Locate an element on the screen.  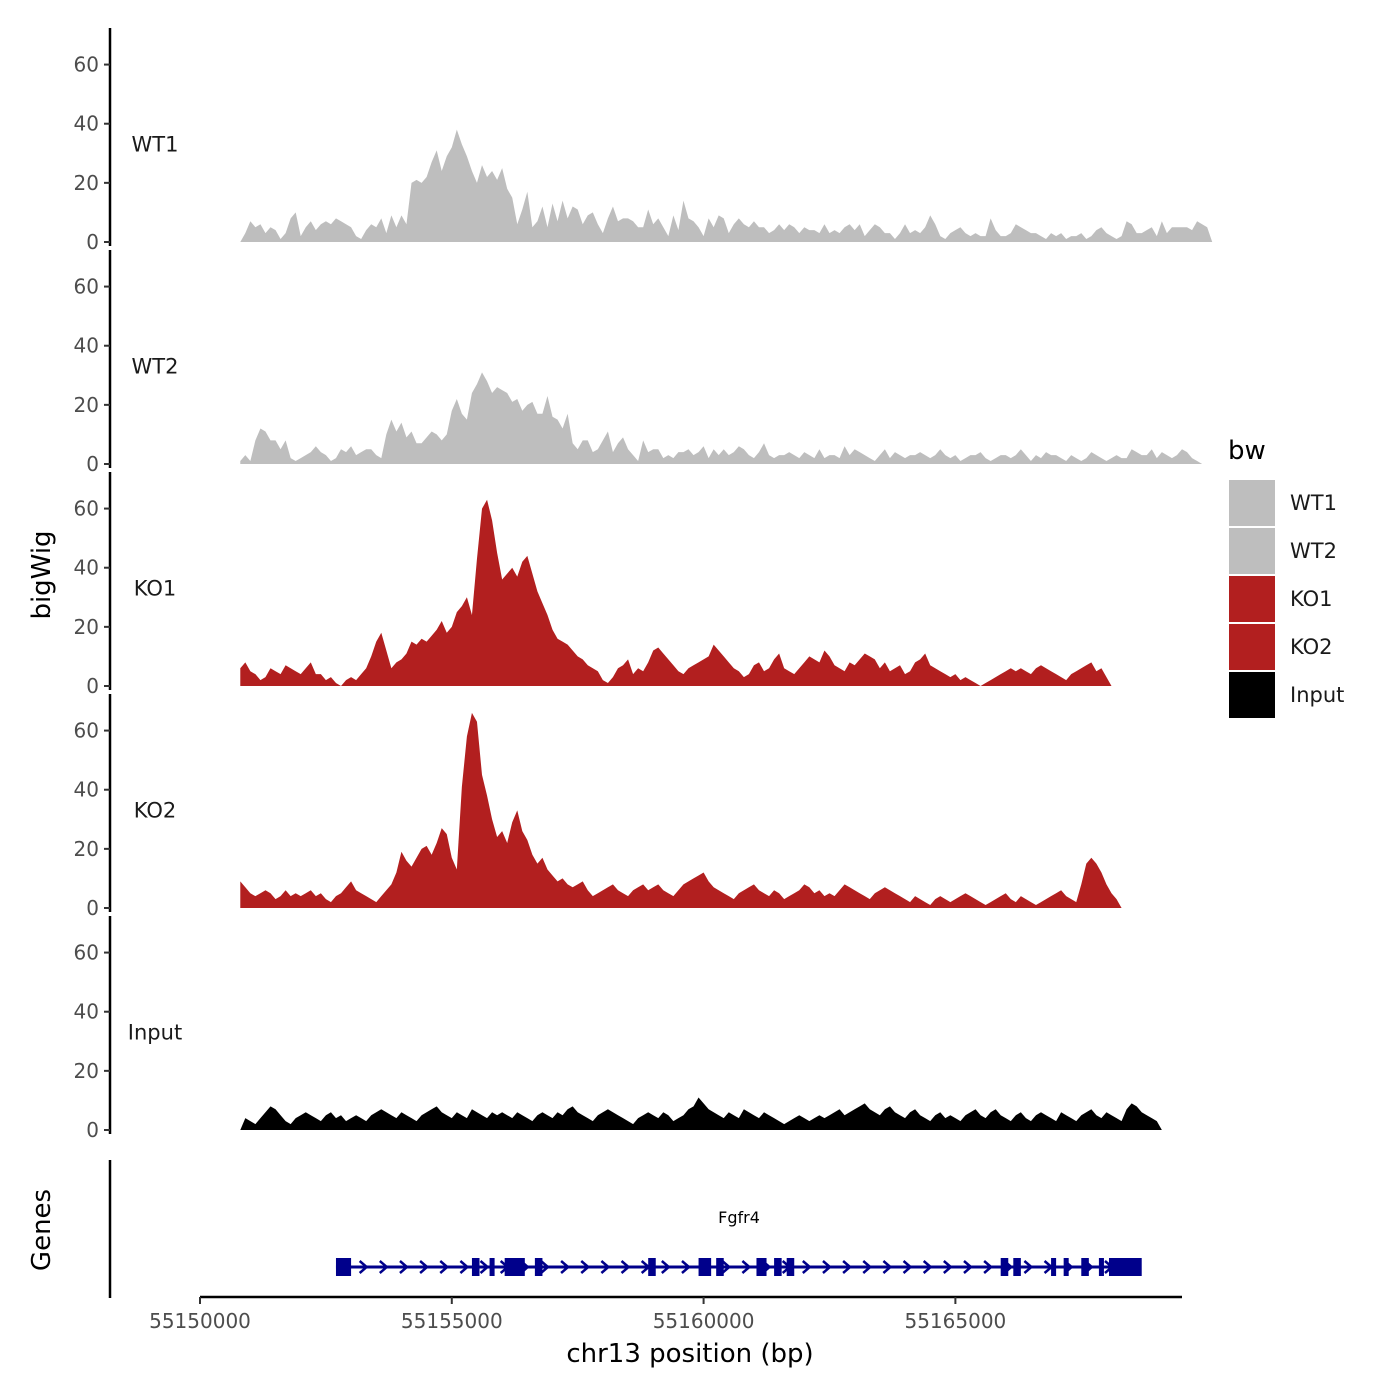
area-wt2 is located at coordinates (721, 418).